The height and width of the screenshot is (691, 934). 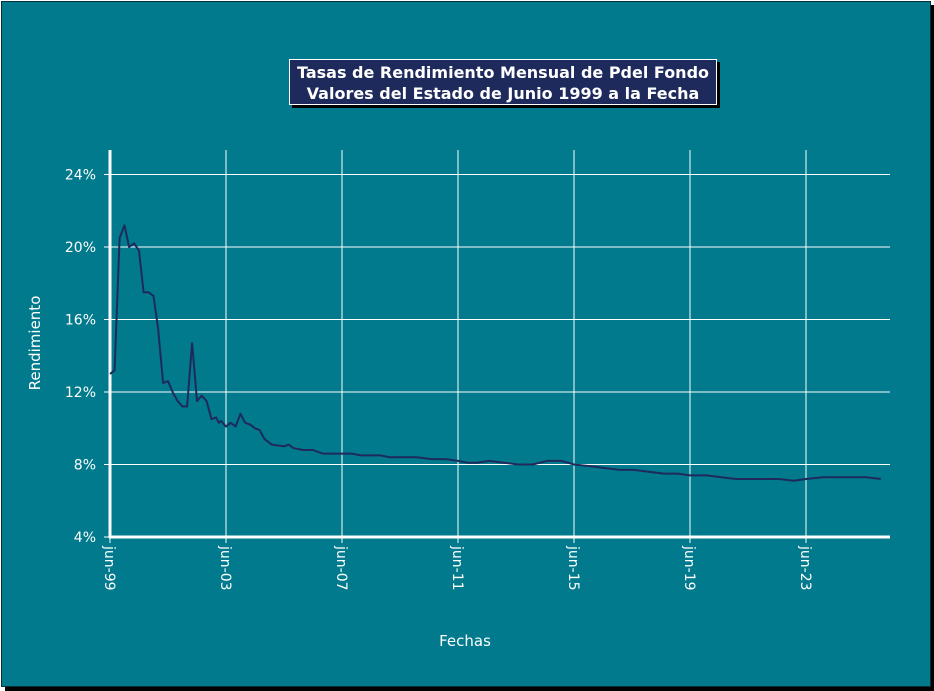 I want to click on x-tick-label: jun-11, so click(x=457, y=568).